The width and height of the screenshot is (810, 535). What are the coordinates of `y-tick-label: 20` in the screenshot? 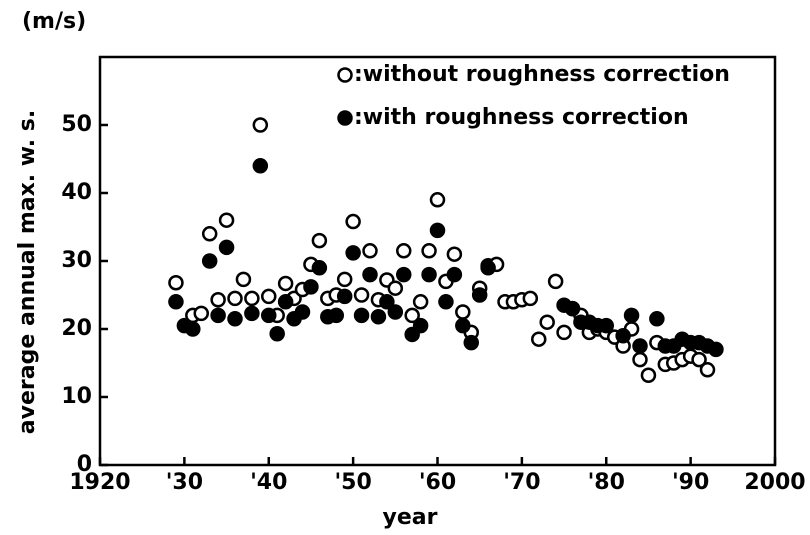 It's located at (76, 328).